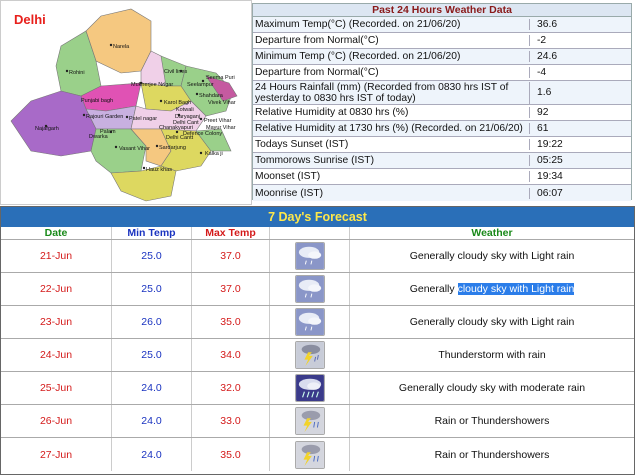 Image resolution: width=635 pixels, height=475 pixels. What do you see at coordinates (547, 56) in the screenshot?
I see `weather-value: 24.6` at bounding box center [547, 56].